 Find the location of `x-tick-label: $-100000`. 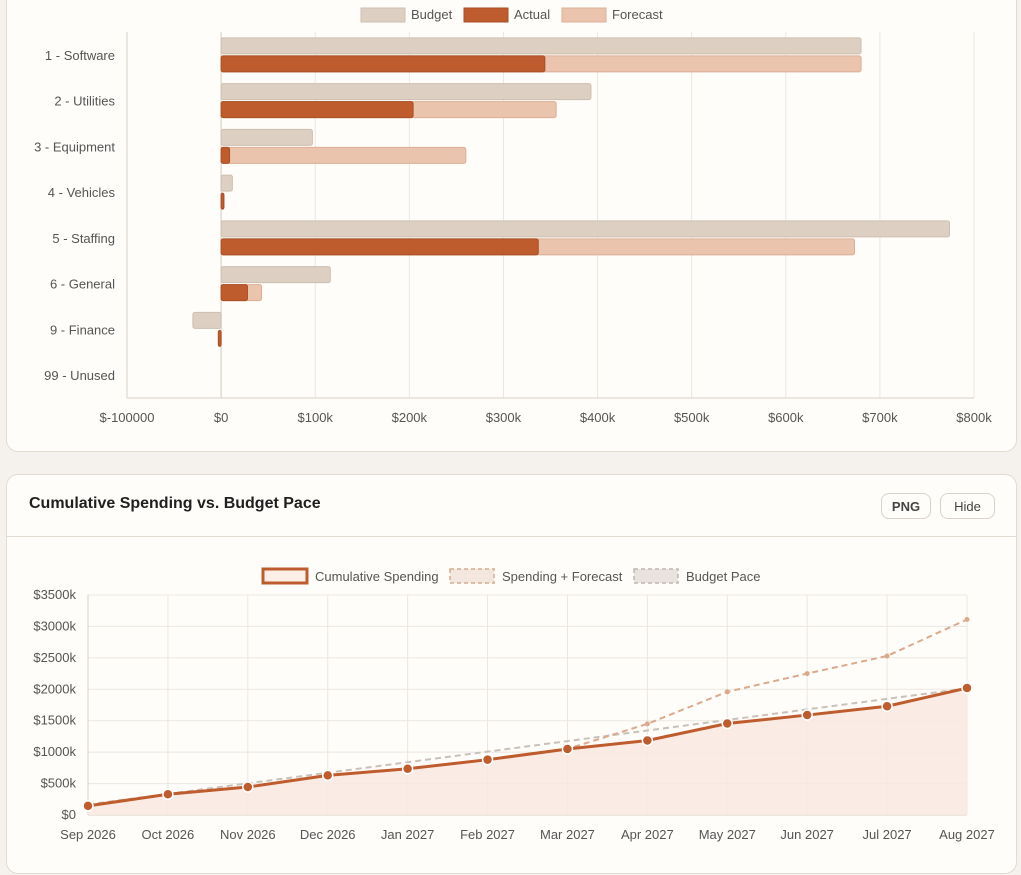

x-tick-label: $-100000 is located at coordinates (127, 417).